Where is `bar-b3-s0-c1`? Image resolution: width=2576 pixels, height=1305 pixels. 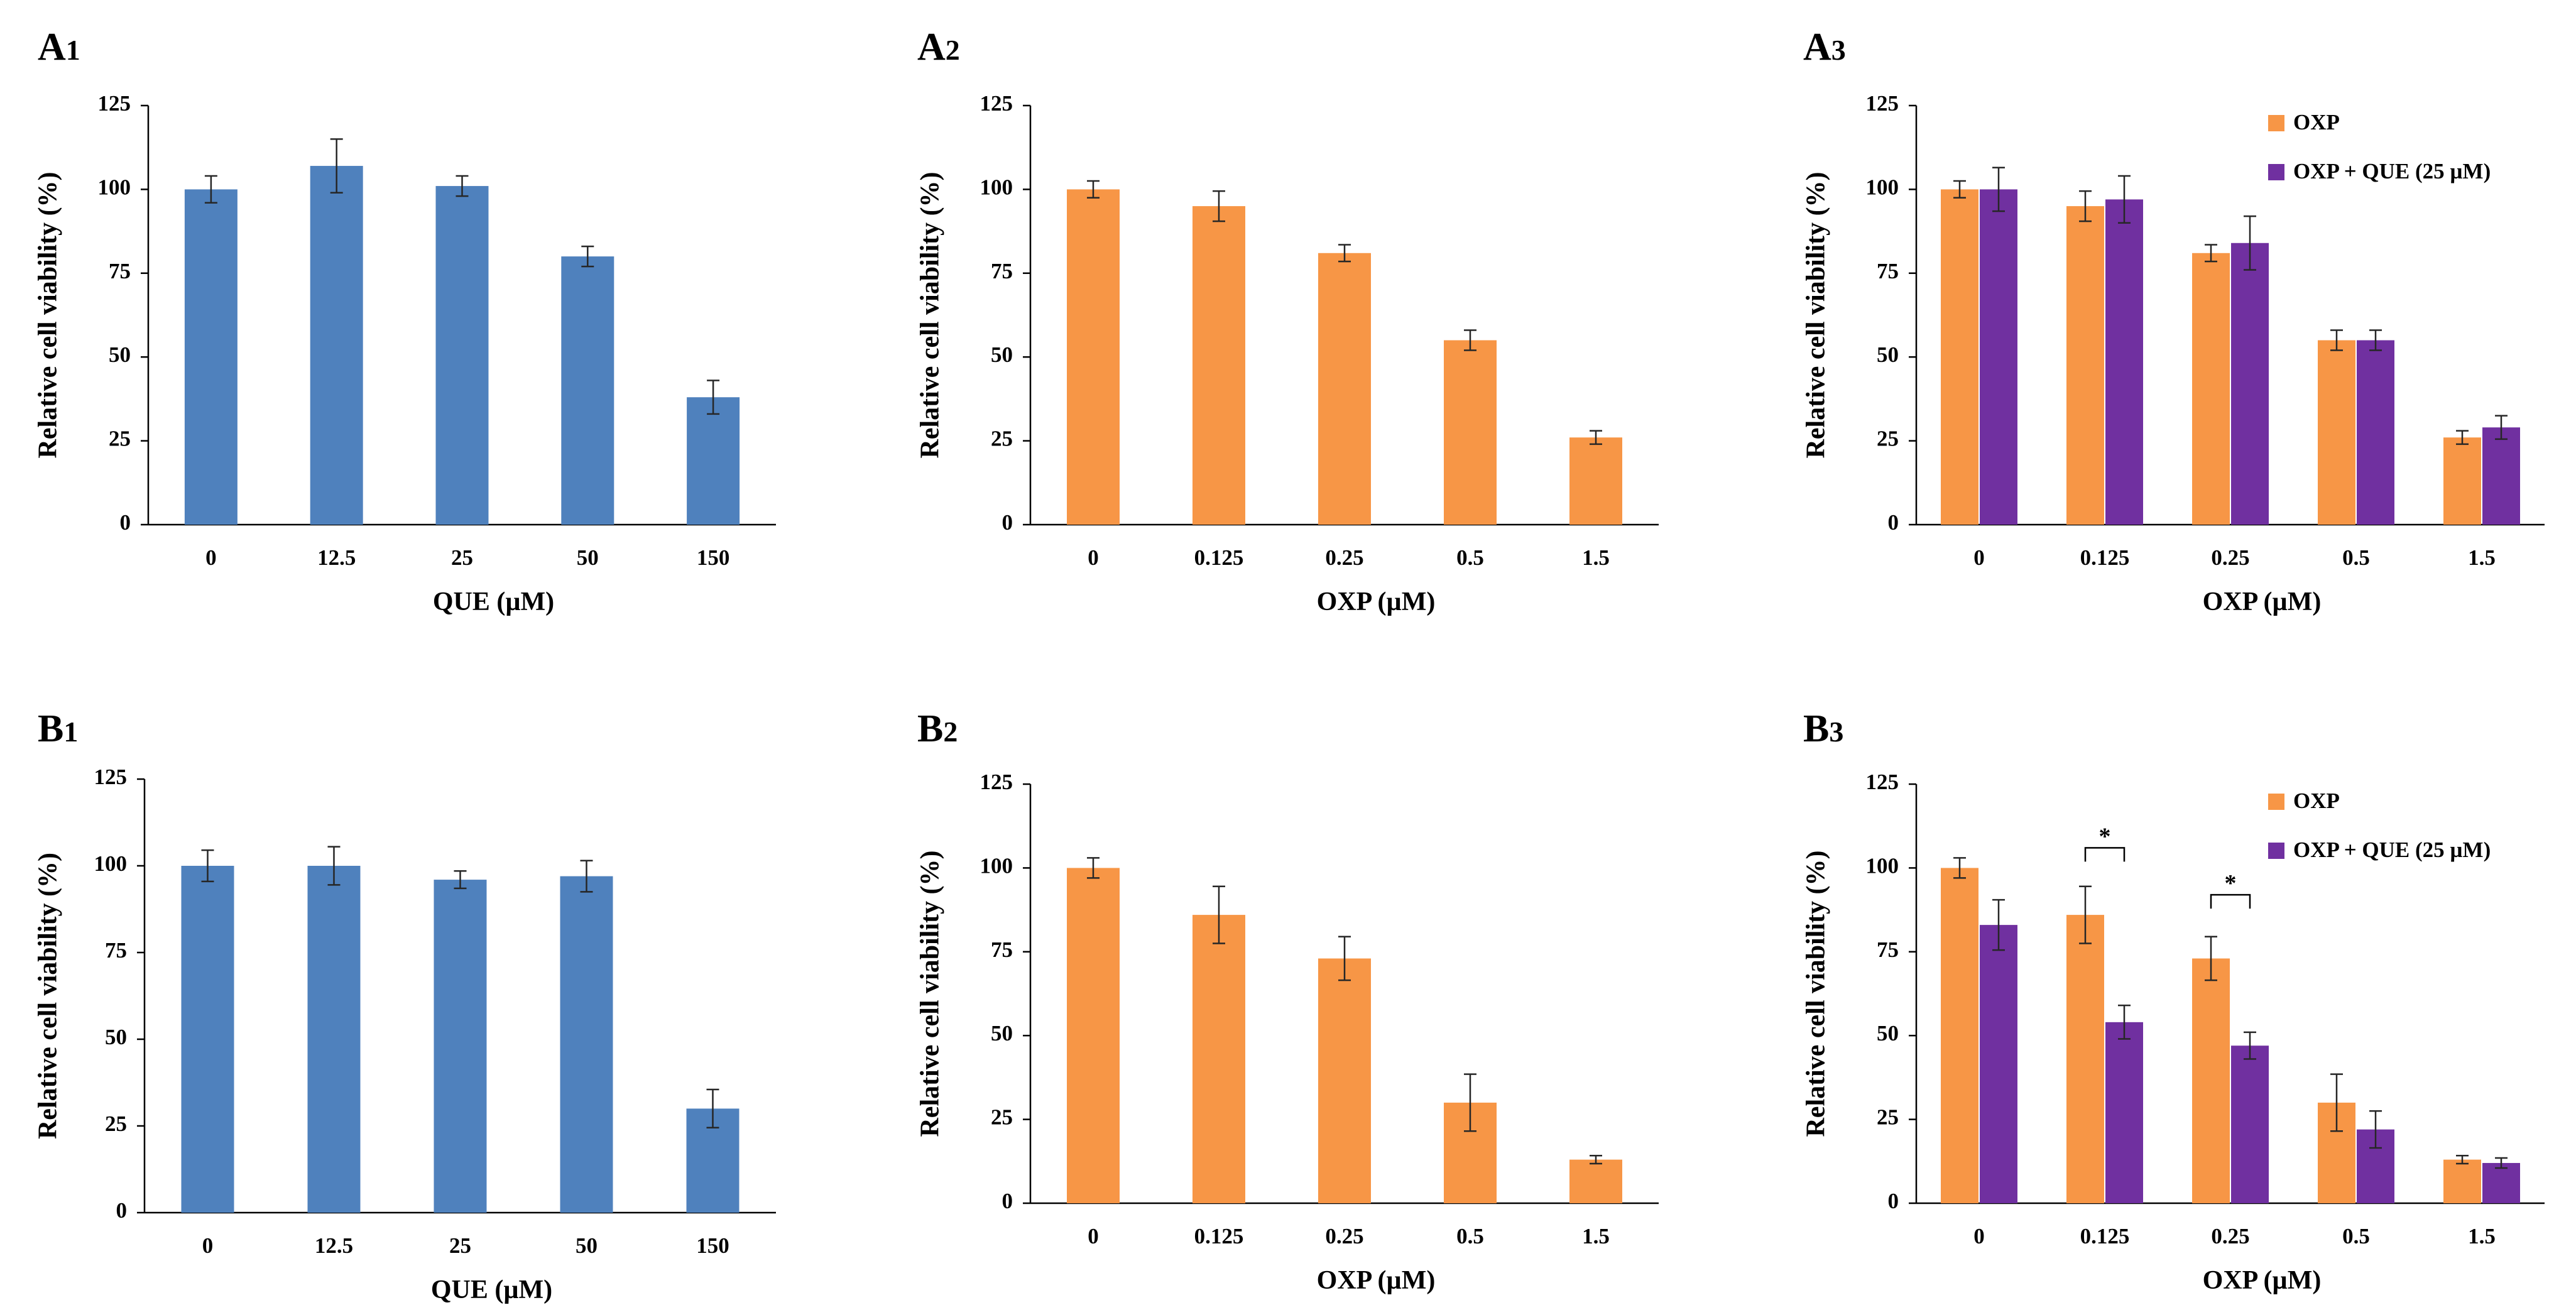 bar-b3-s0-c1 is located at coordinates (2085, 1059).